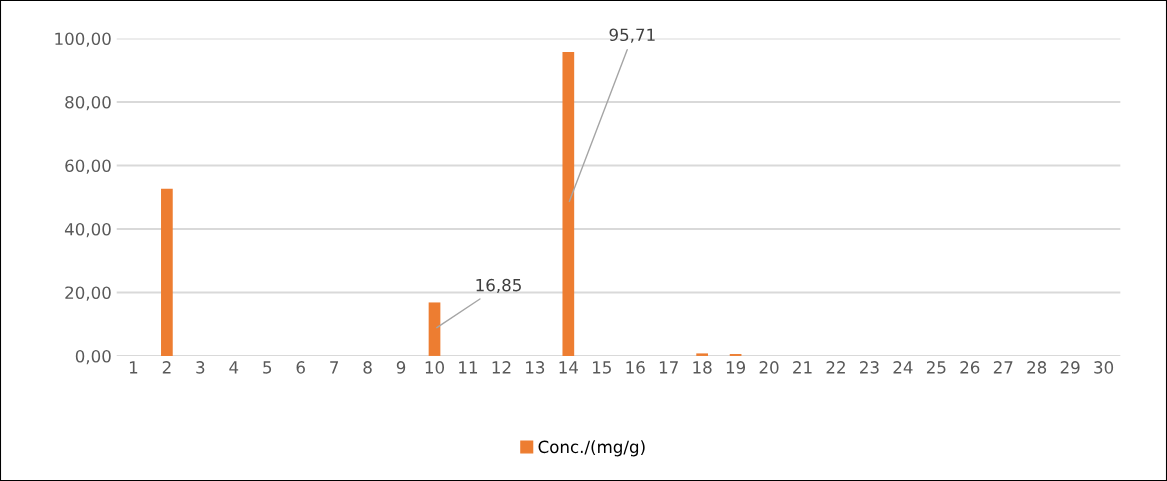 Image resolution: width=1167 pixels, height=481 pixels. Describe the element at coordinates (835, 367) in the screenshot. I see `x-tick-label: 22` at that location.